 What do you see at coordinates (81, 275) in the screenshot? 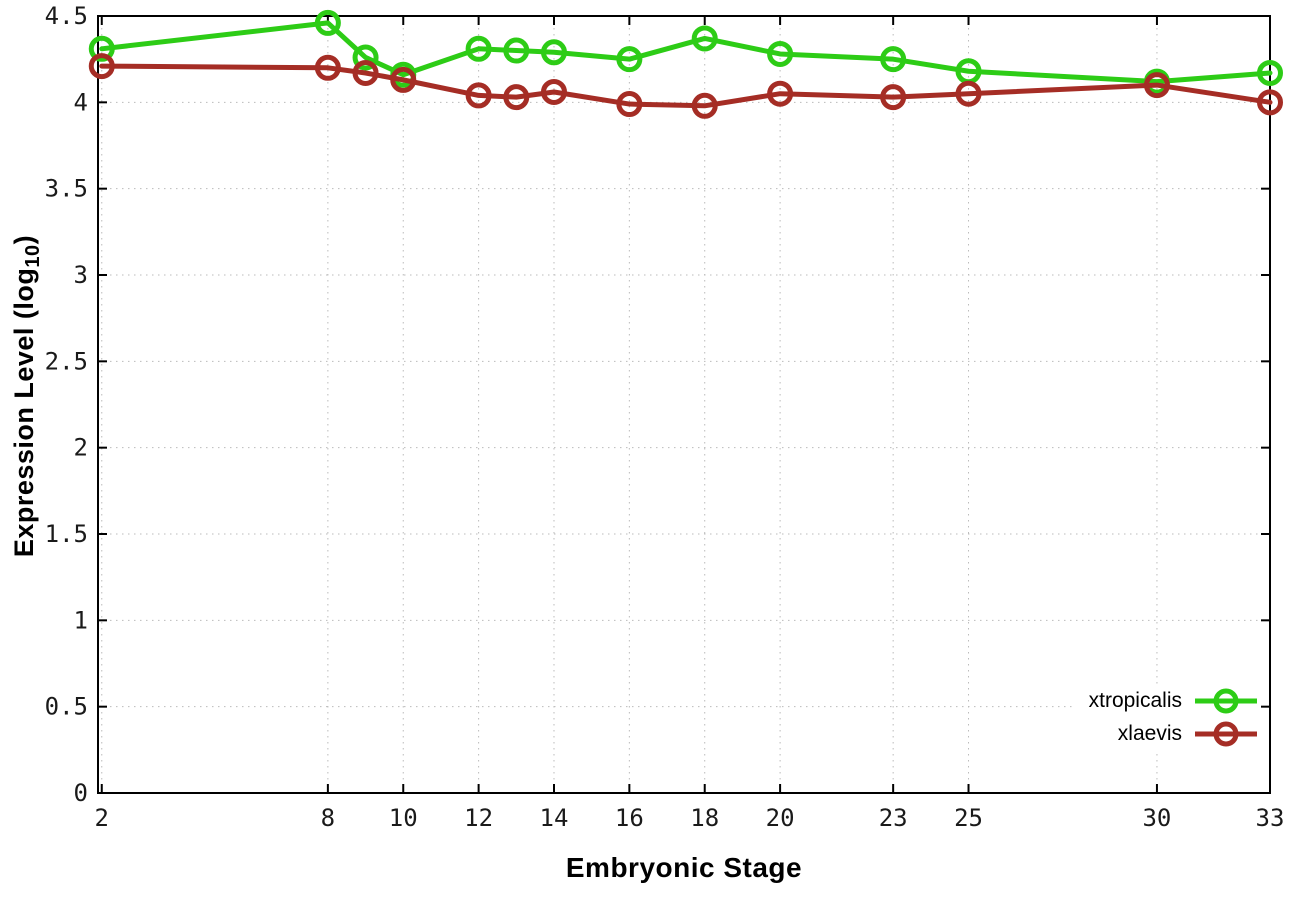
I see `y-tick-label: 3` at bounding box center [81, 275].